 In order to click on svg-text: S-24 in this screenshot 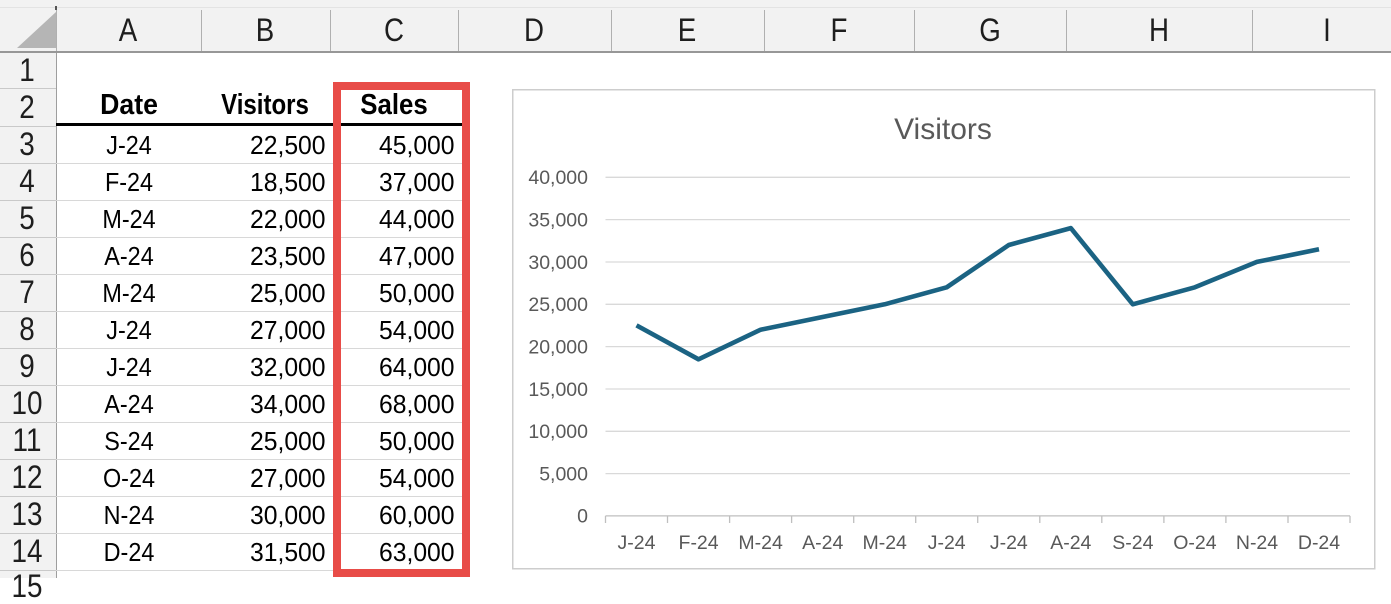, I will do `click(1132, 543)`.